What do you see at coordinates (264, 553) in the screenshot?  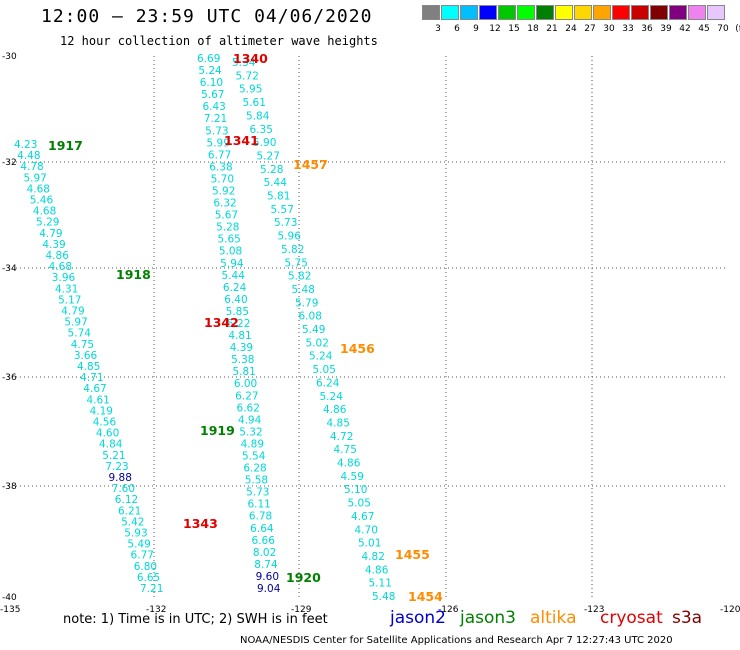 I see `swh-value: 8.02` at bounding box center [264, 553].